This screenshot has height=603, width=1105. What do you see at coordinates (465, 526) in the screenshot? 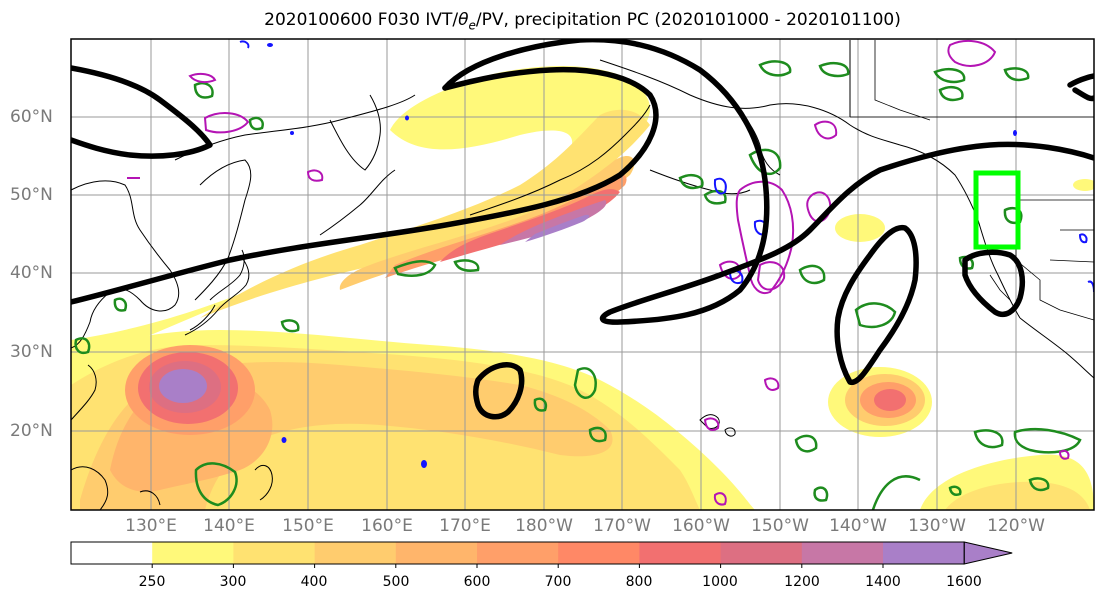
I see `lon-label-170e: 170°E` at bounding box center [465, 526].